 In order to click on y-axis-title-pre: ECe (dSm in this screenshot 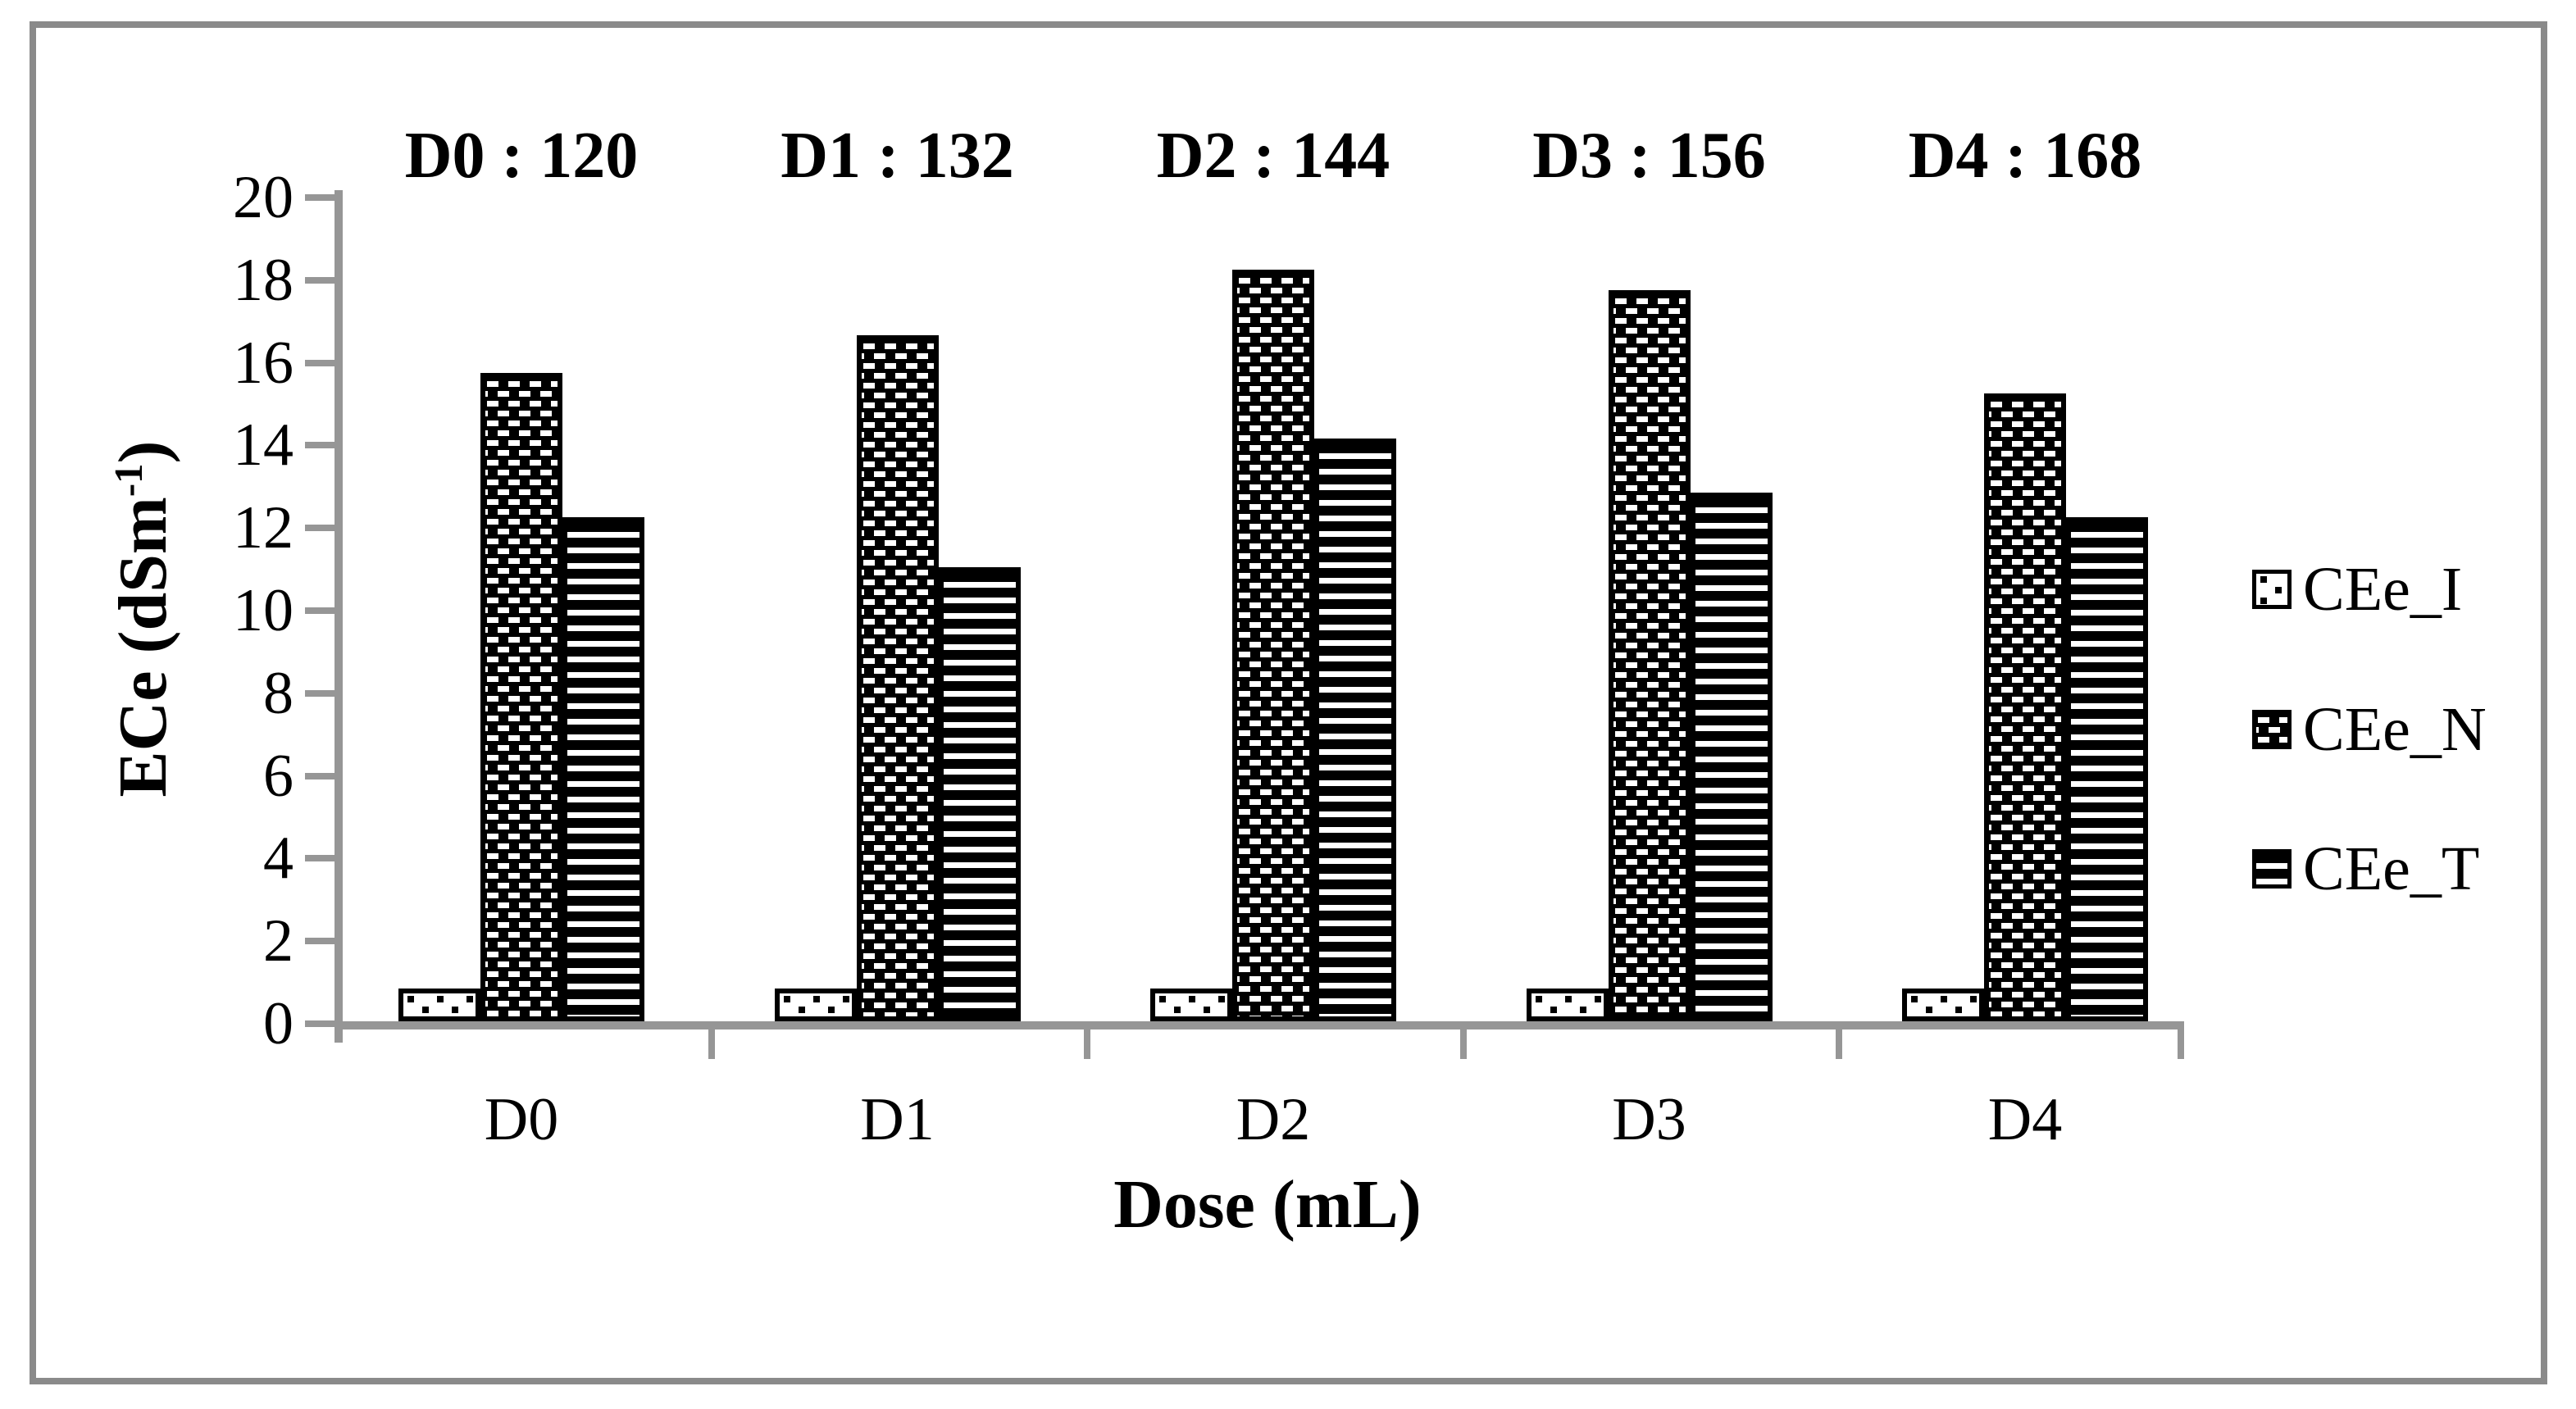, I will do `click(143, 647)`.